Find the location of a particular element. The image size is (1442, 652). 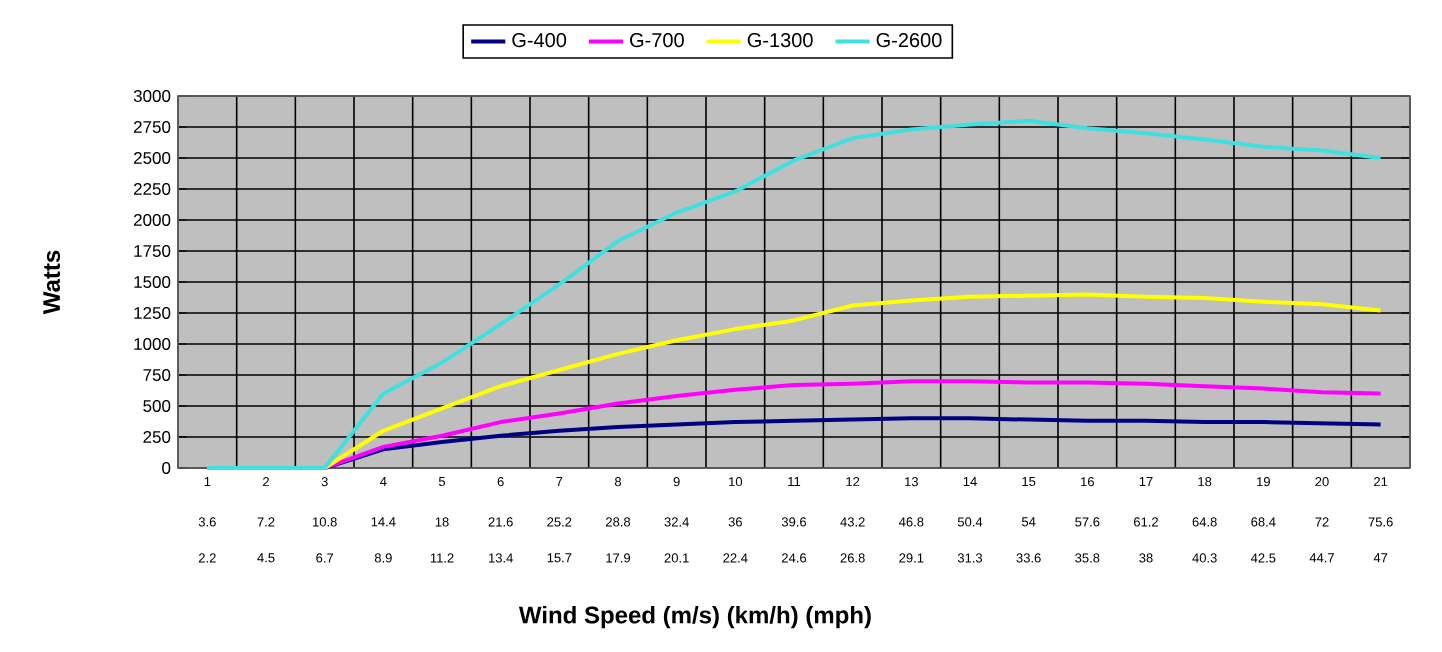

legend-label: G-1300 is located at coordinates (780, 40).